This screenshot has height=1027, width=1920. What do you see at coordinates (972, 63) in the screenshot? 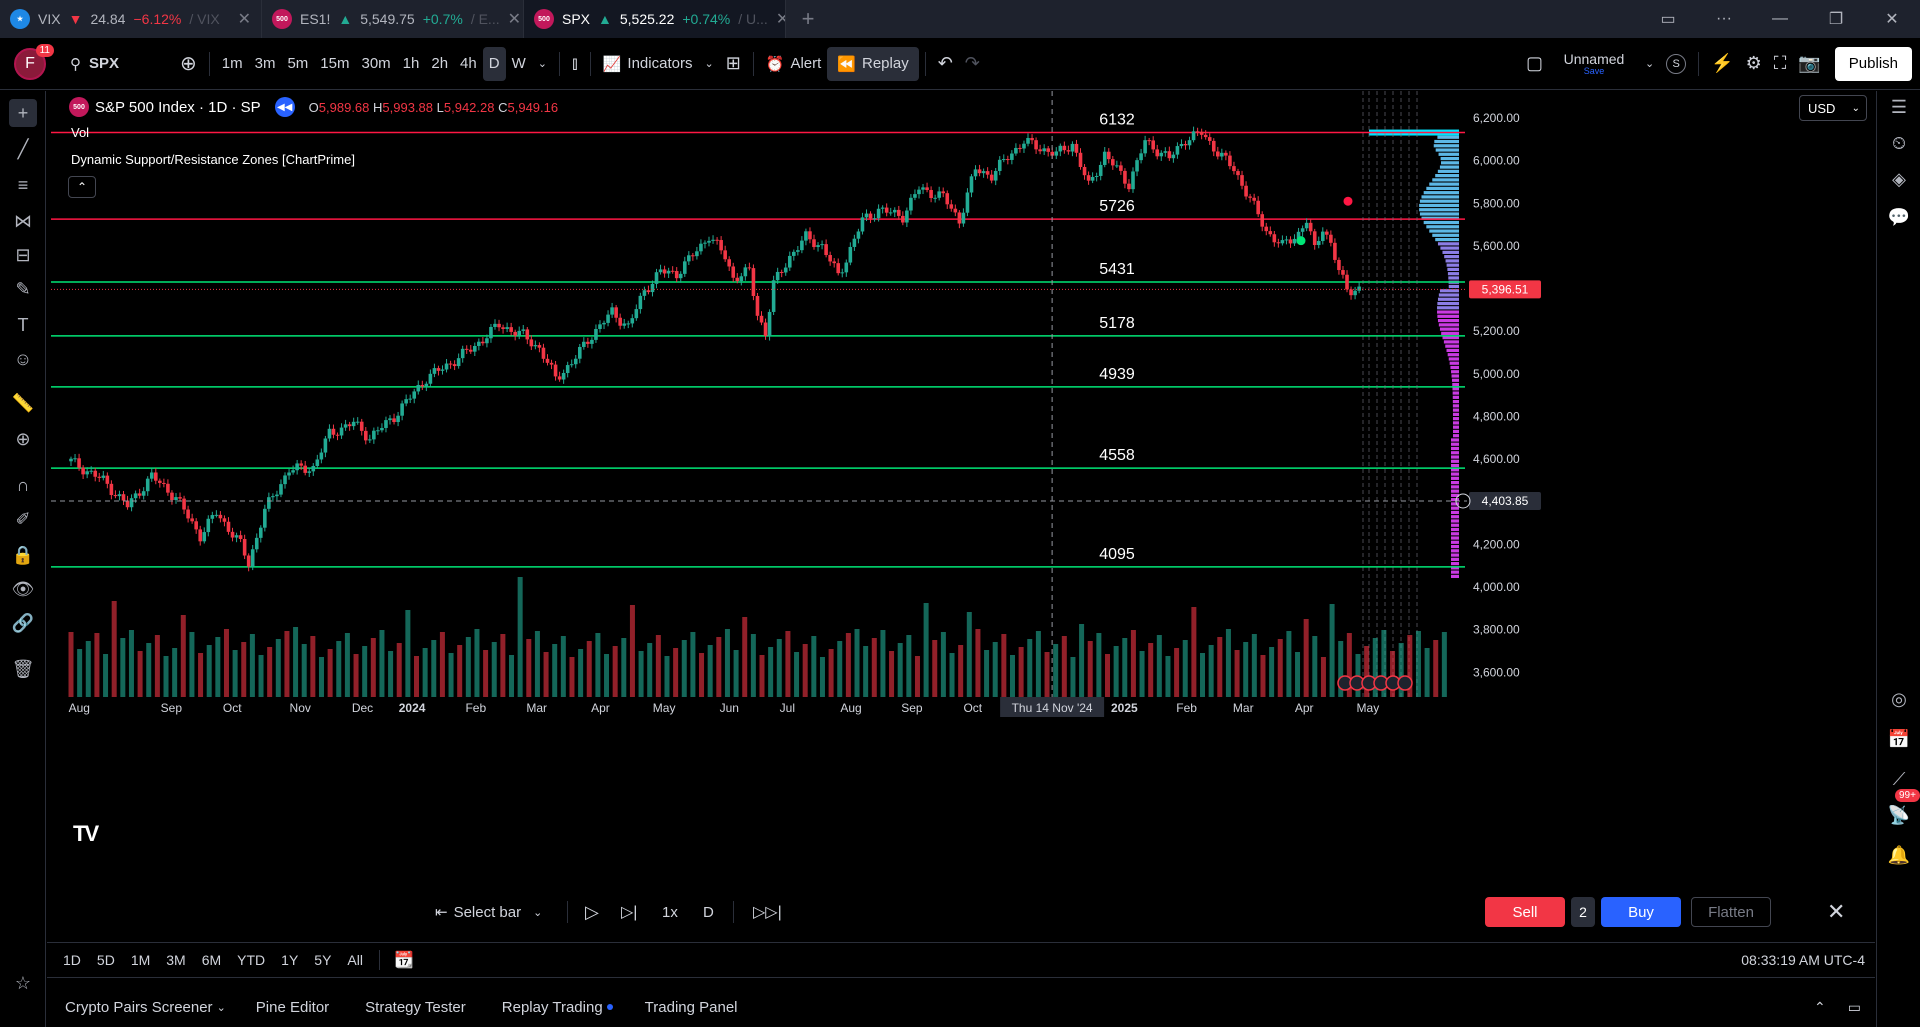
I see `redo-icon: ↷` at bounding box center [972, 63].